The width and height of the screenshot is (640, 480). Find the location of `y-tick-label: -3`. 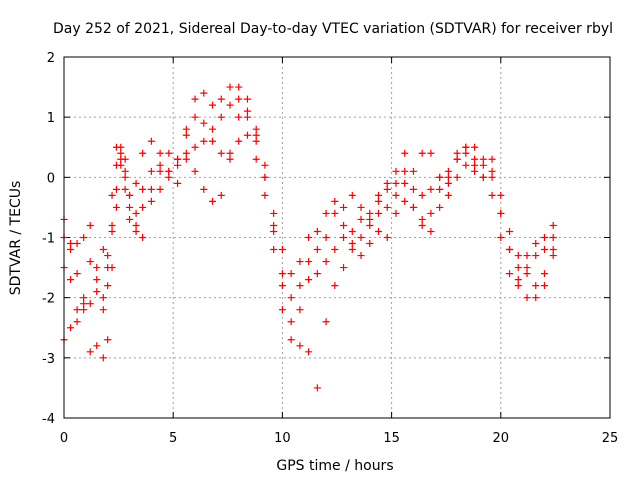

y-tick-label: -3 is located at coordinates (48, 359).